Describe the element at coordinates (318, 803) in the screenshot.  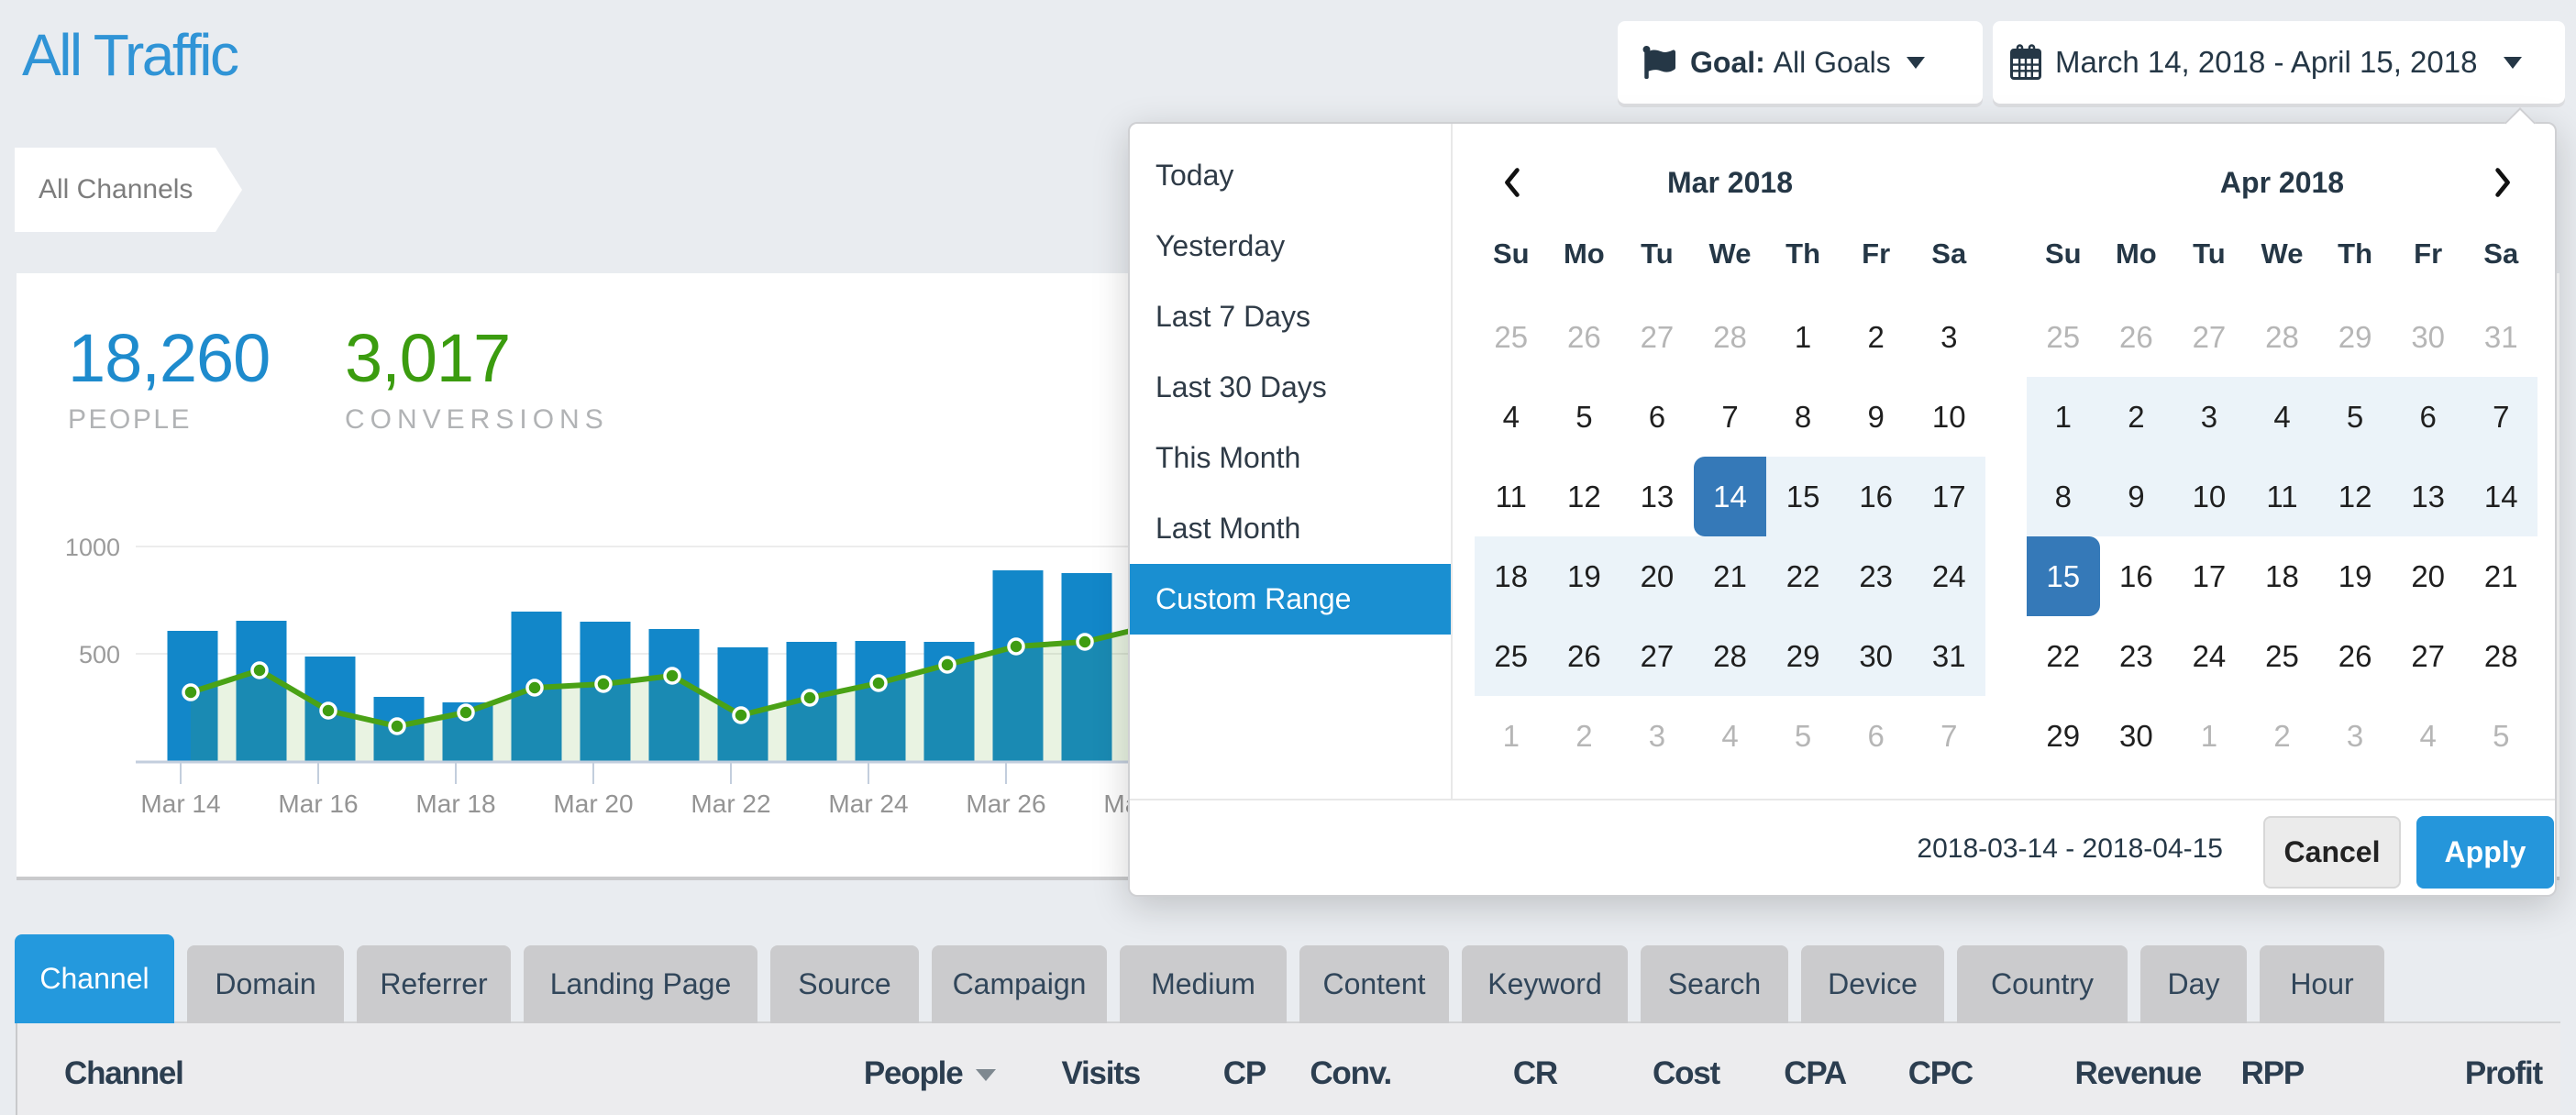
I see `svg-text: Mar 16` at that location.